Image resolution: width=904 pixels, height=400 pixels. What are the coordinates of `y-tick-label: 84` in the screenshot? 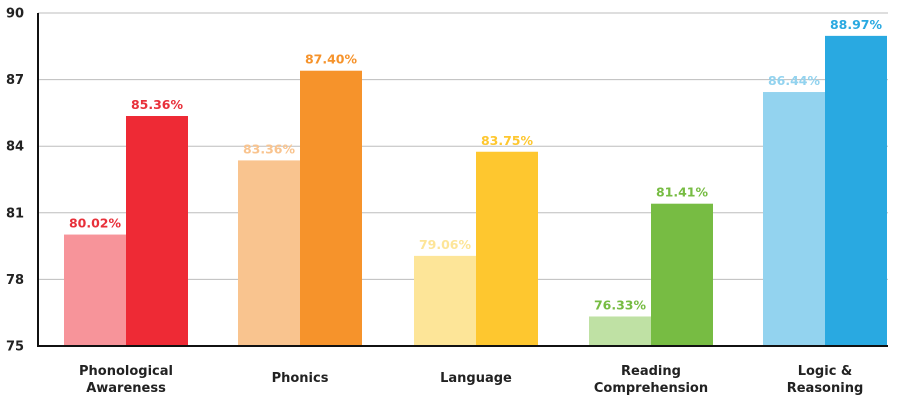 It's located at (15, 147).